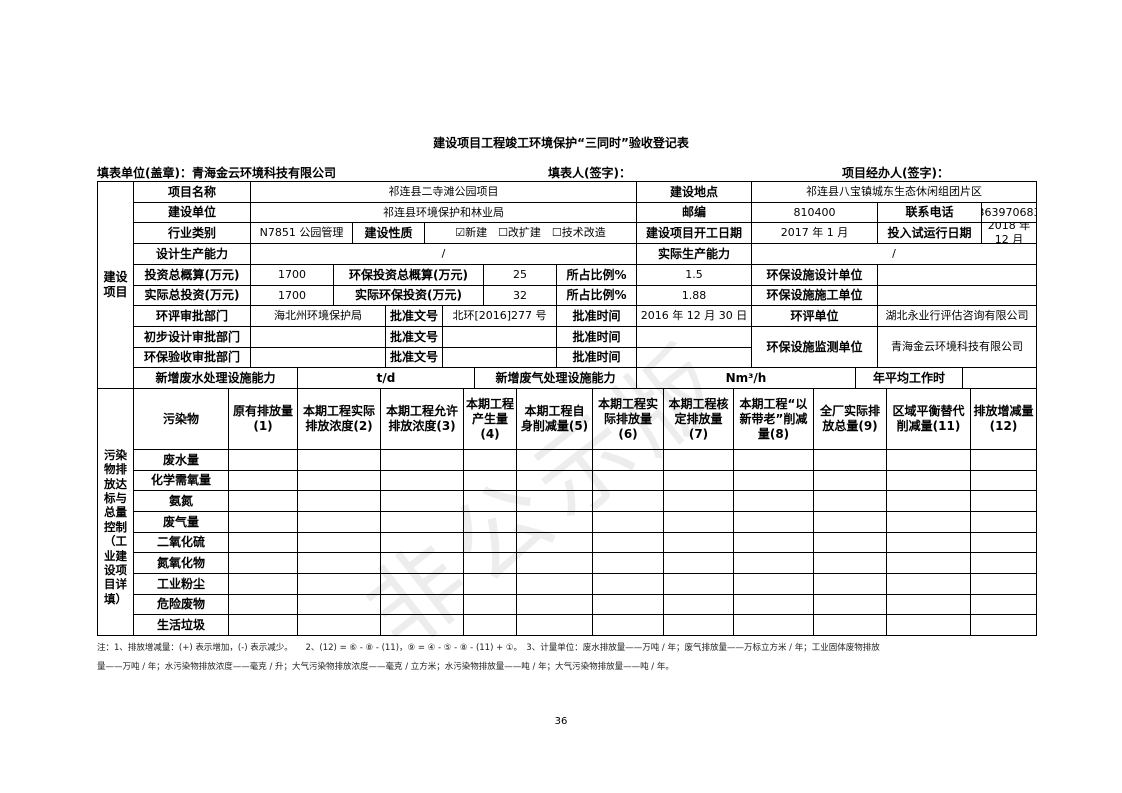 The height and width of the screenshot is (793, 1122). I want to click on actual-capacity: /, so click(894, 254).